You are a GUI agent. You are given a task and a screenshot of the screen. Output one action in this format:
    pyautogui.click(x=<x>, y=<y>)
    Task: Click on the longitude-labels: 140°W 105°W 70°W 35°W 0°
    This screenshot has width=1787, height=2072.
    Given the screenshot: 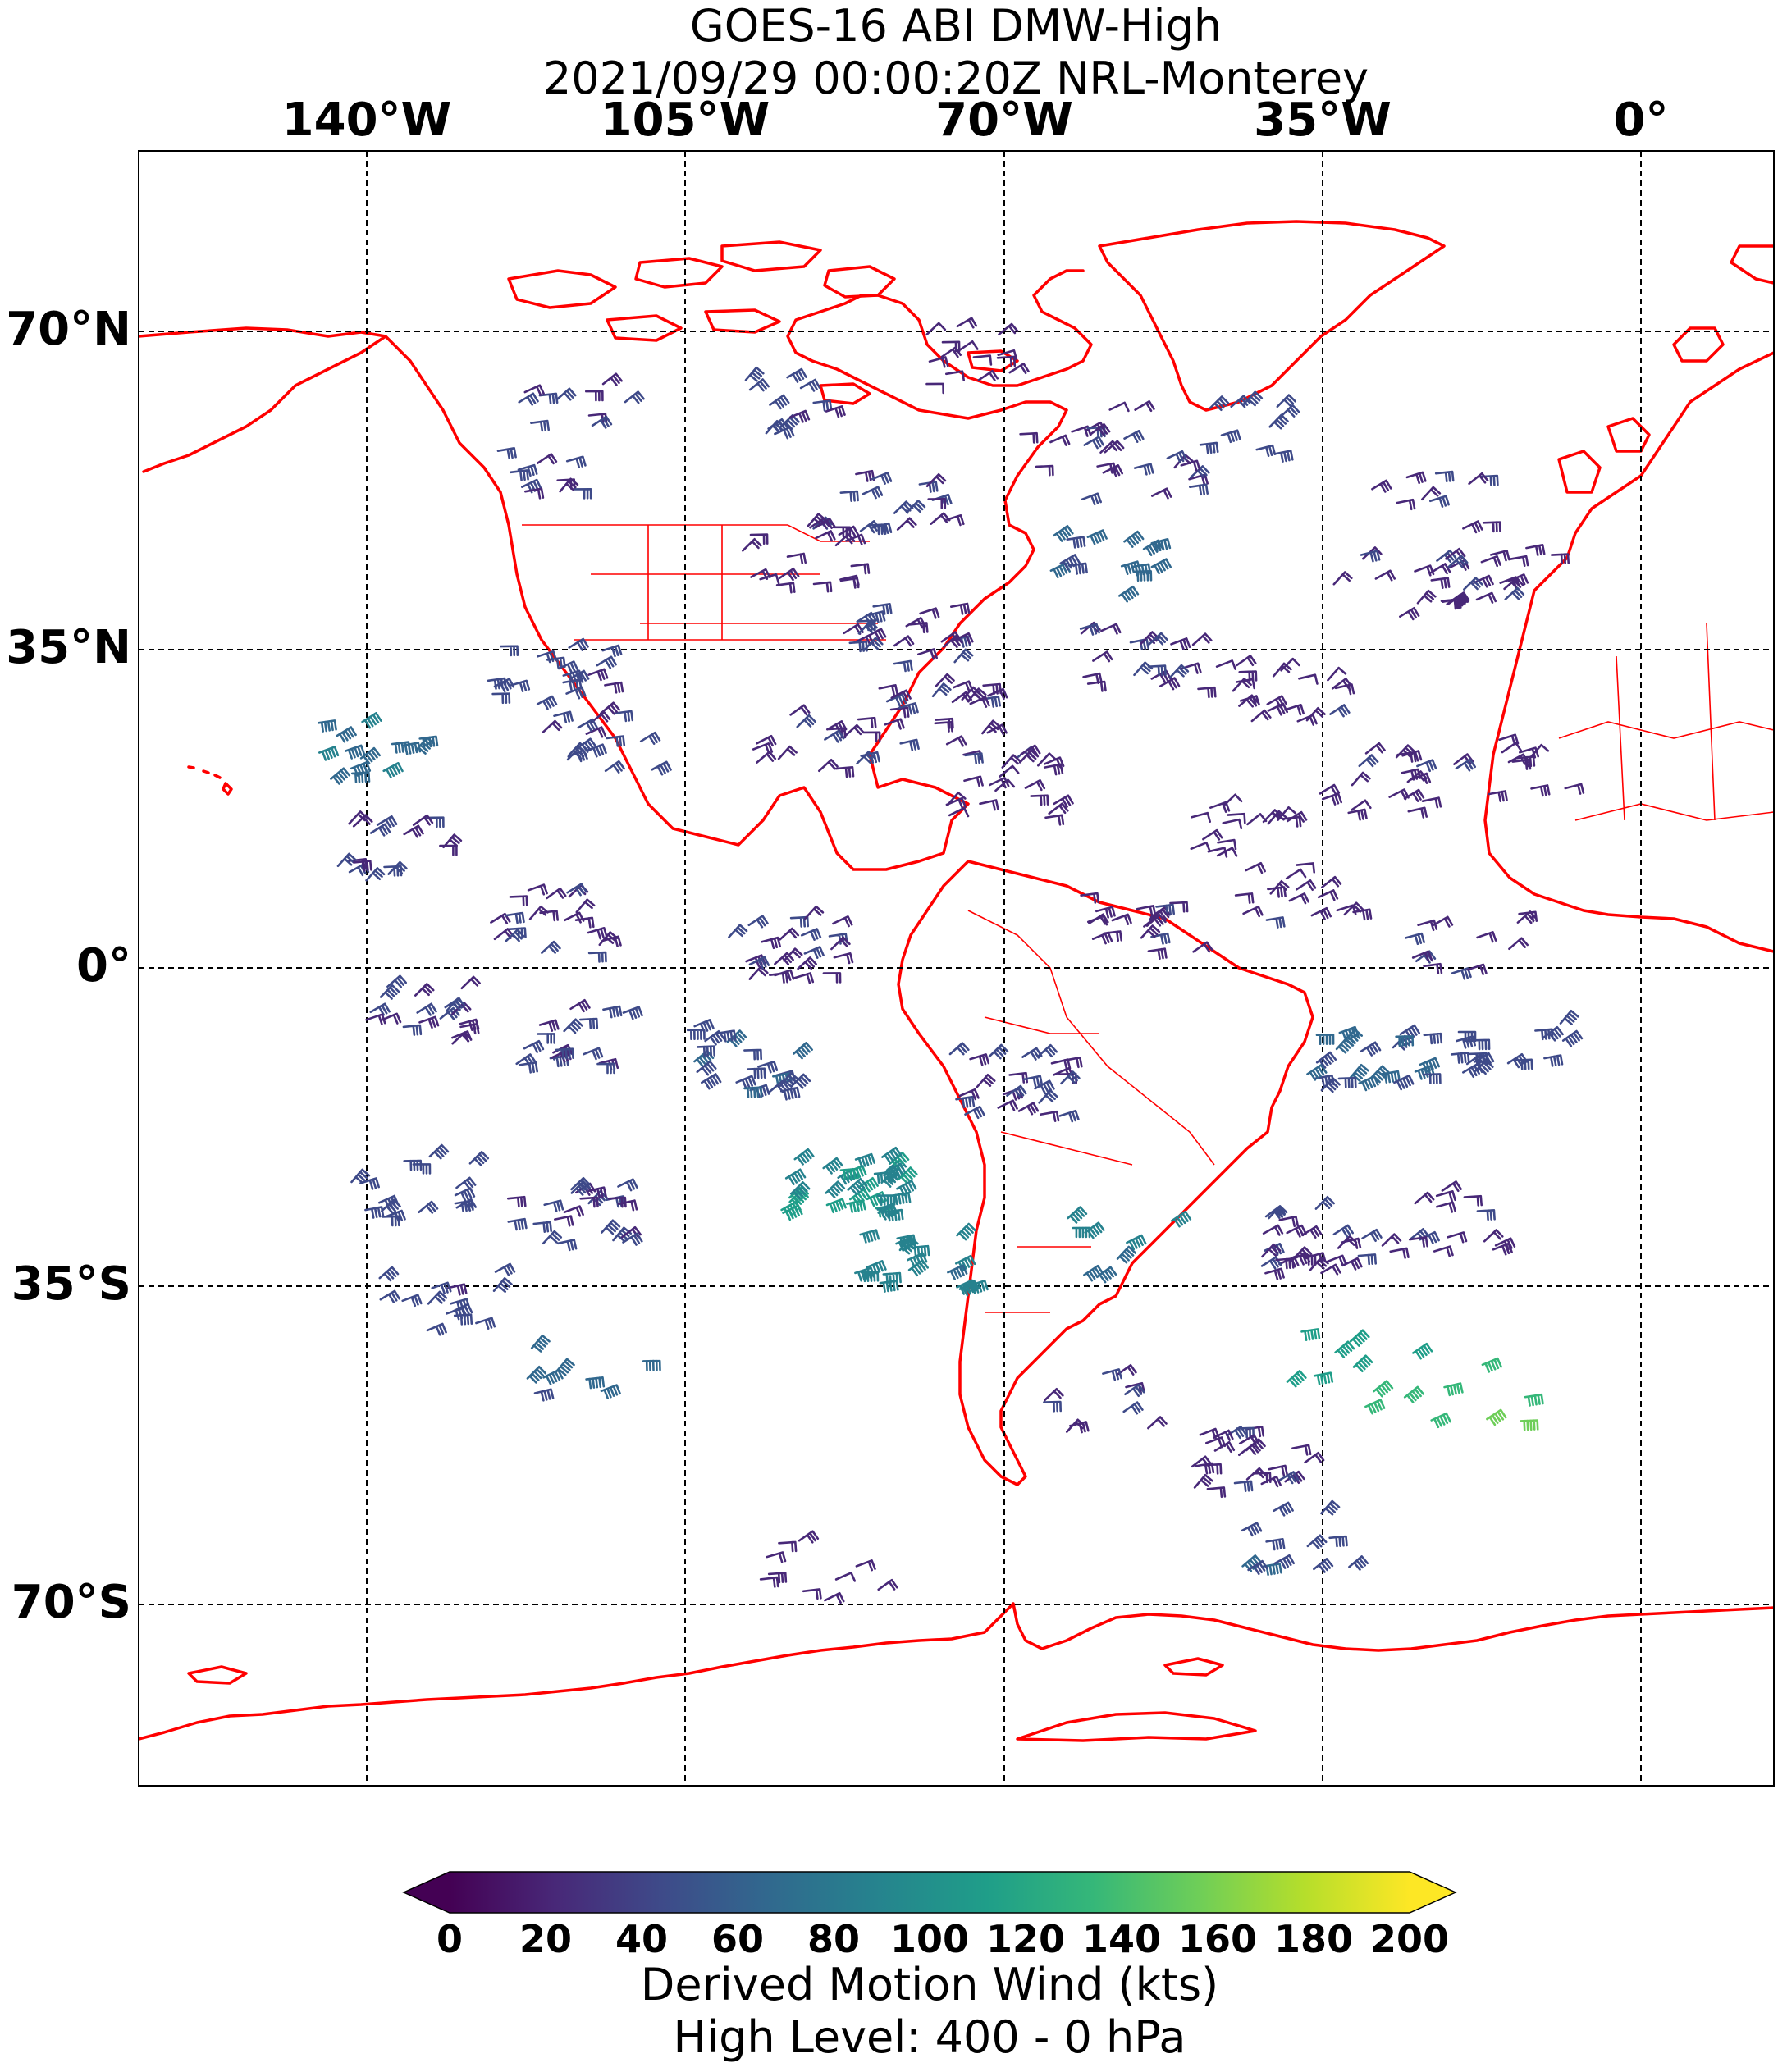 What is the action you would take?
    pyautogui.click(x=976, y=121)
    